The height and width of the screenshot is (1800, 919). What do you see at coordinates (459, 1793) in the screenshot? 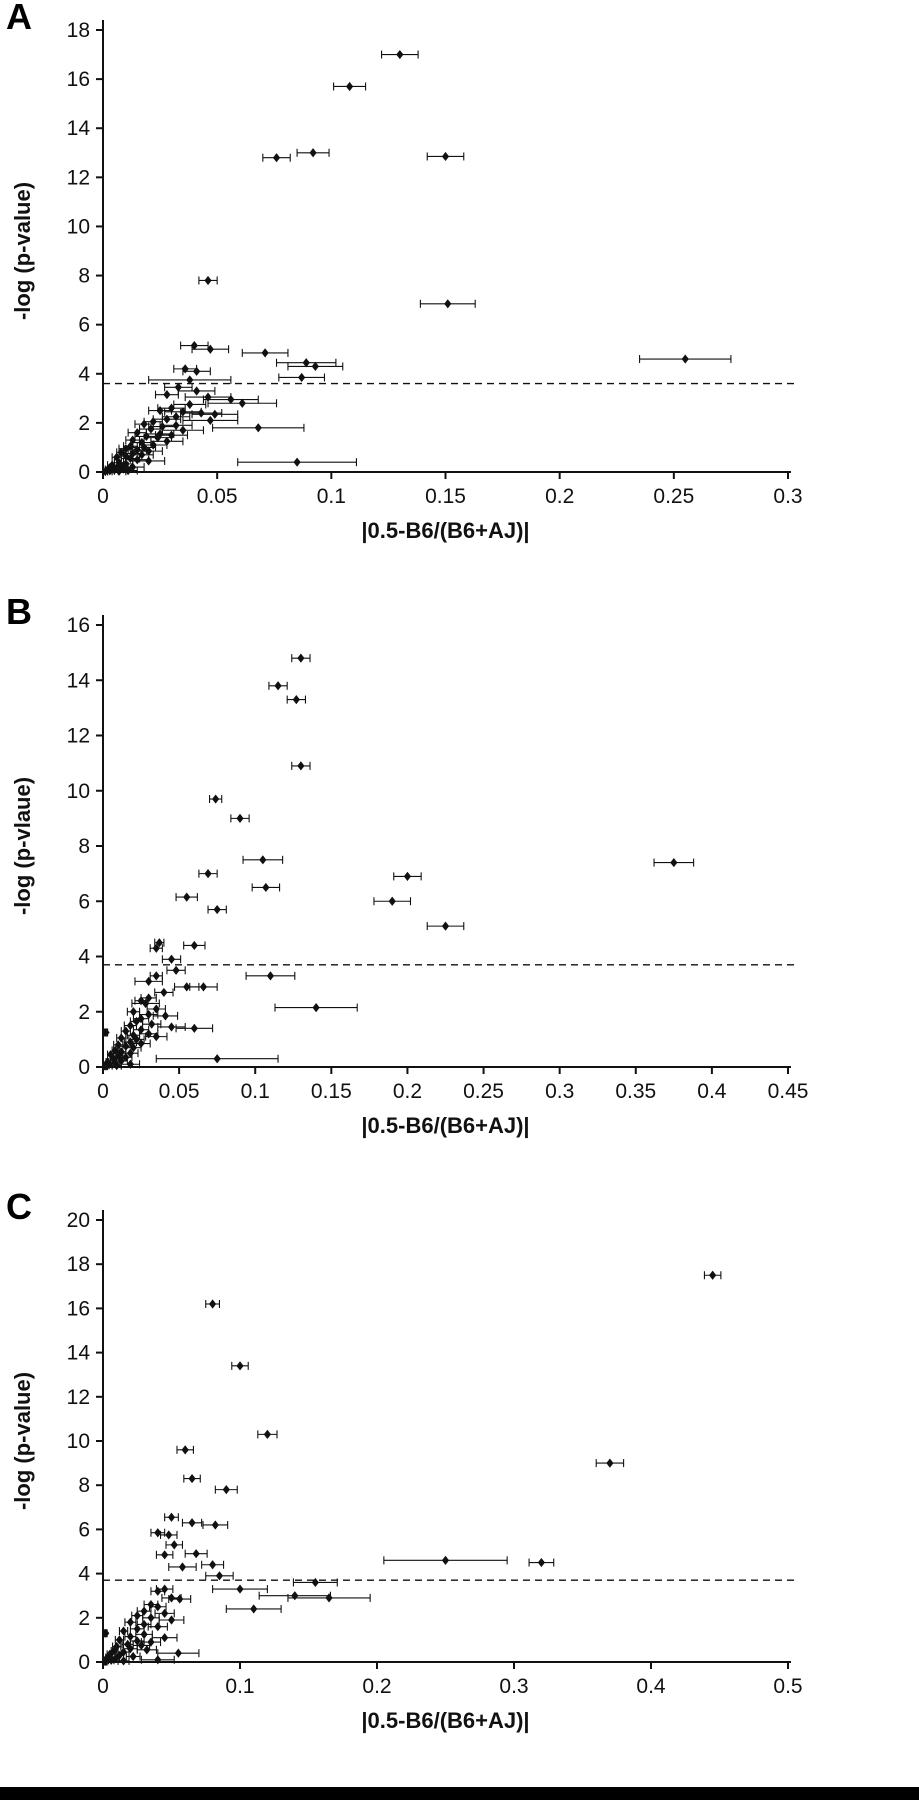
I see `figure-bottom-edge-bar` at bounding box center [459, 1793].